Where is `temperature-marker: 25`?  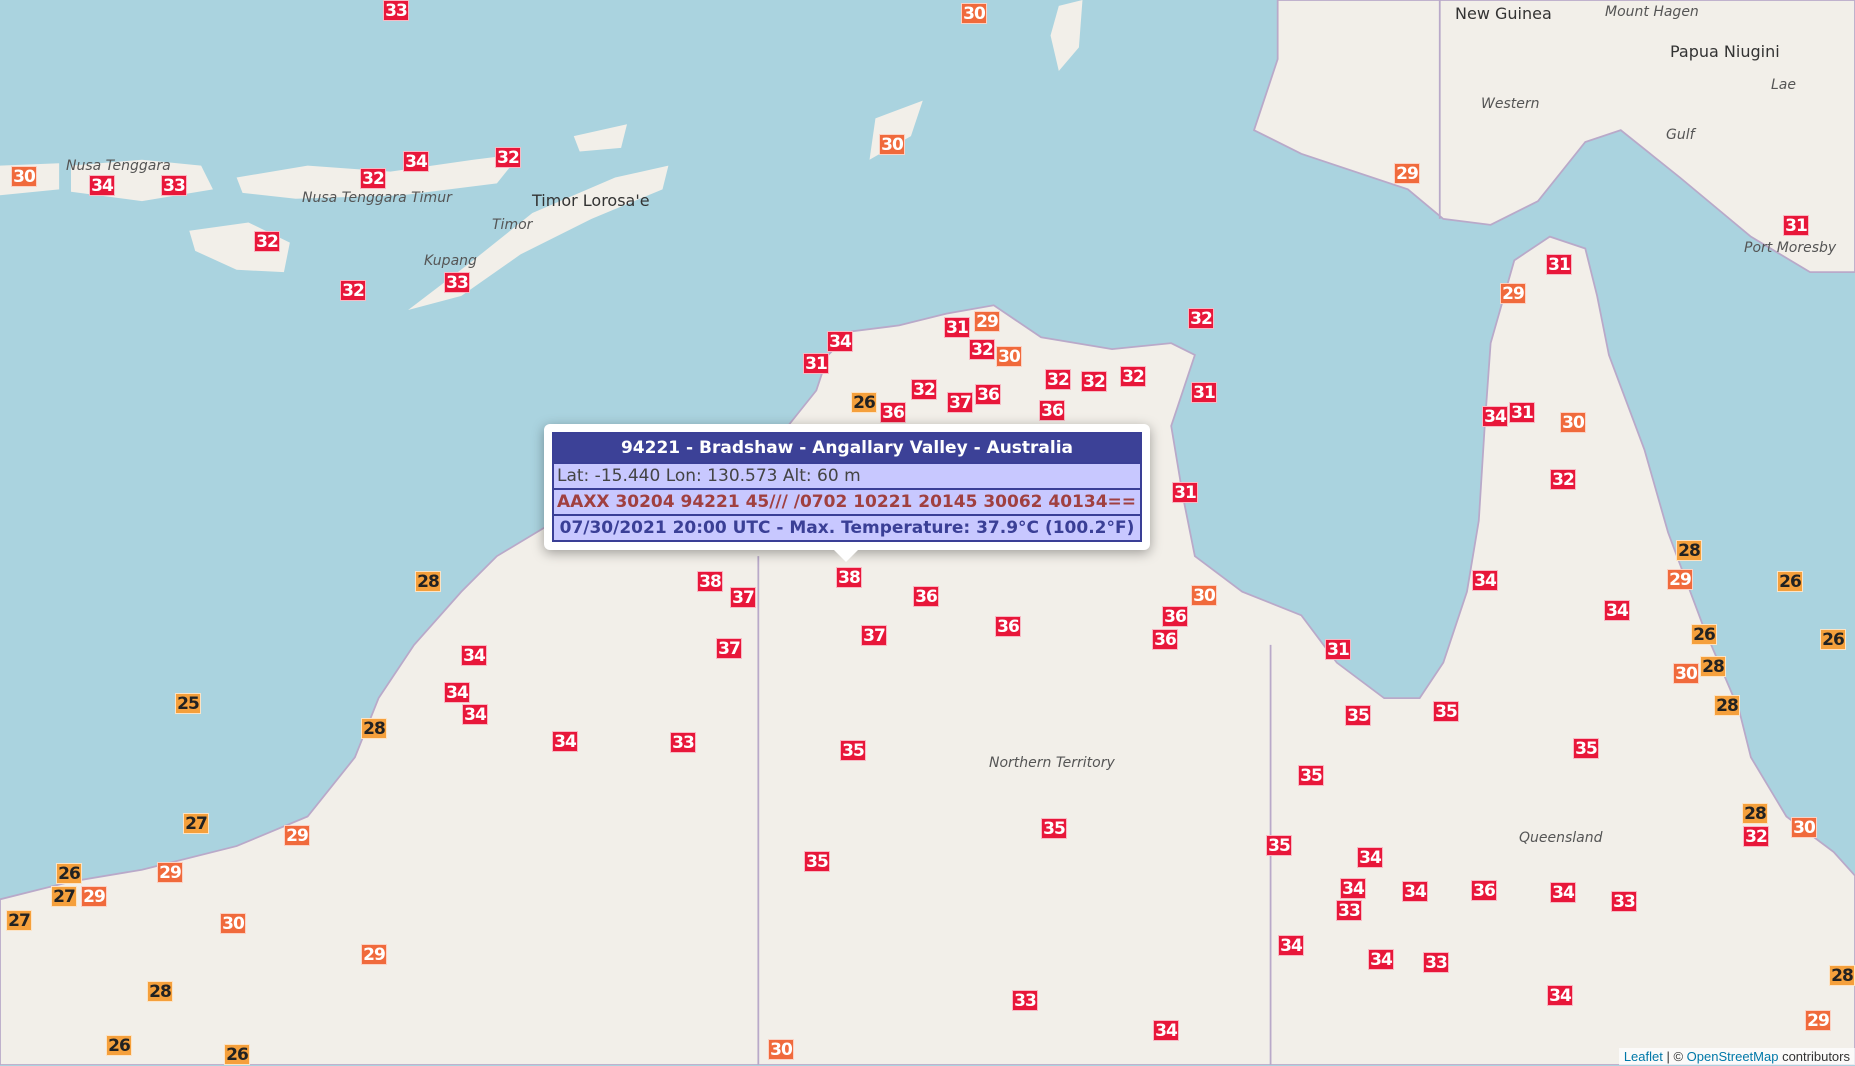
temperature-marker: 25 is located at coordinates (188, 703).